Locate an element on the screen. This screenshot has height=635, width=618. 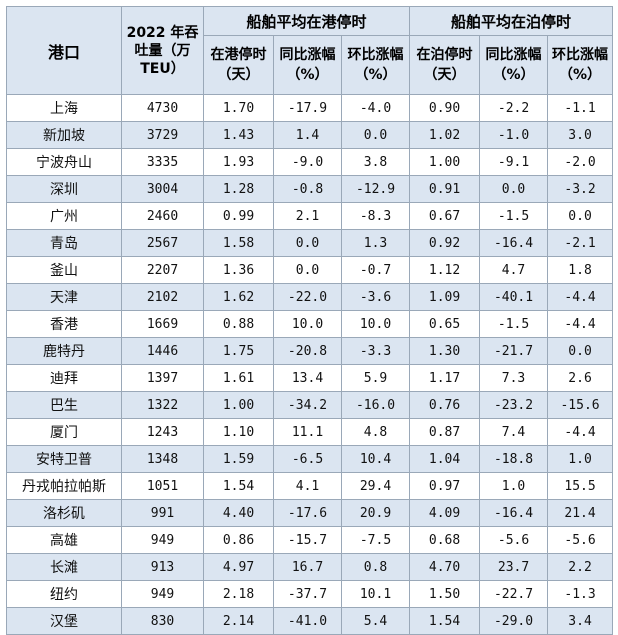
table-row: 纽约 949 2.18 -37.7 10.1 1.50 -22.7 -1.3 is located at coordinates (310, 594).